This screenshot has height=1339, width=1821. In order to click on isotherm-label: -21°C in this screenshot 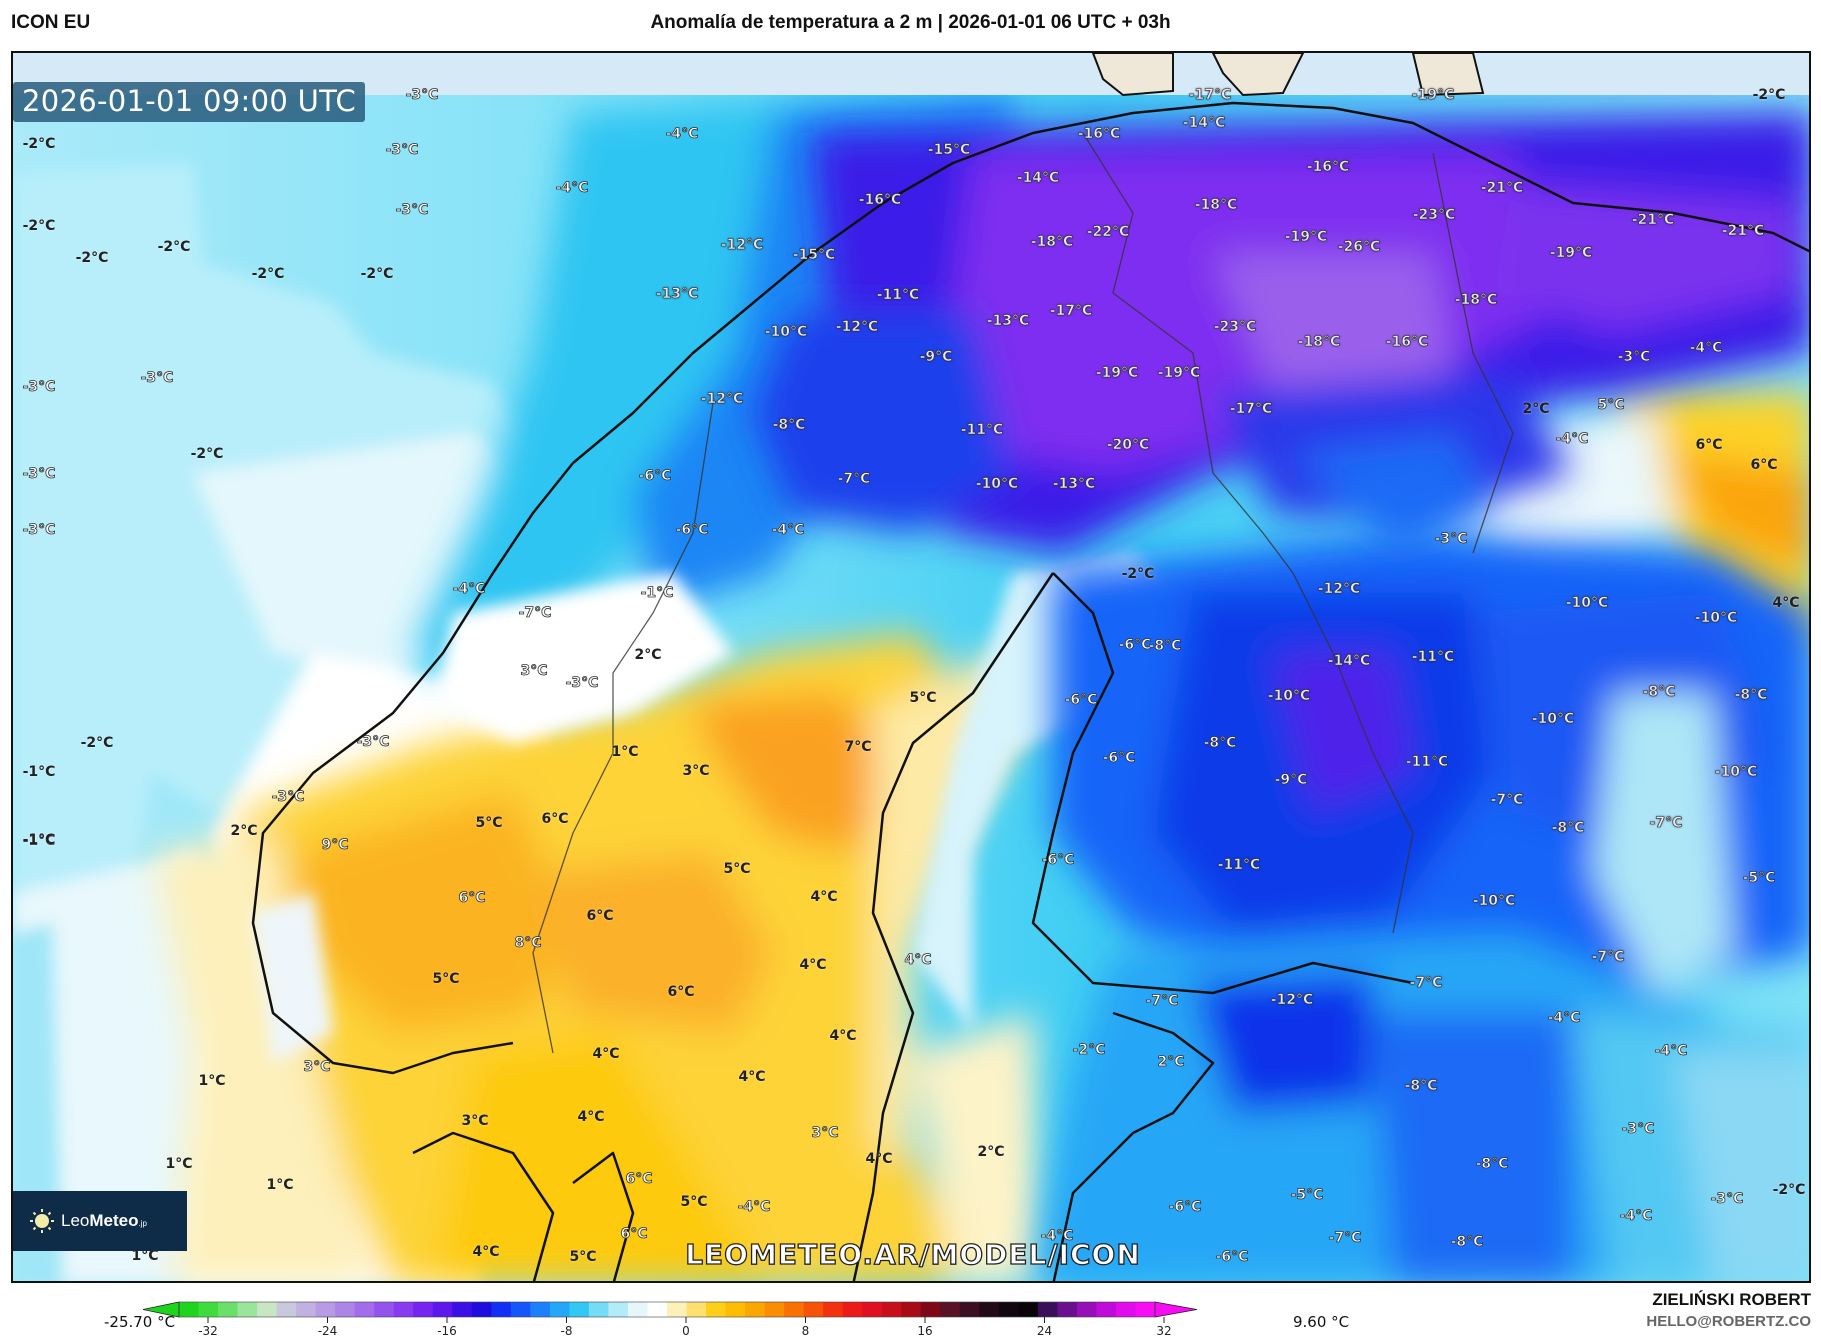, I will do `click(1743, 231)`.